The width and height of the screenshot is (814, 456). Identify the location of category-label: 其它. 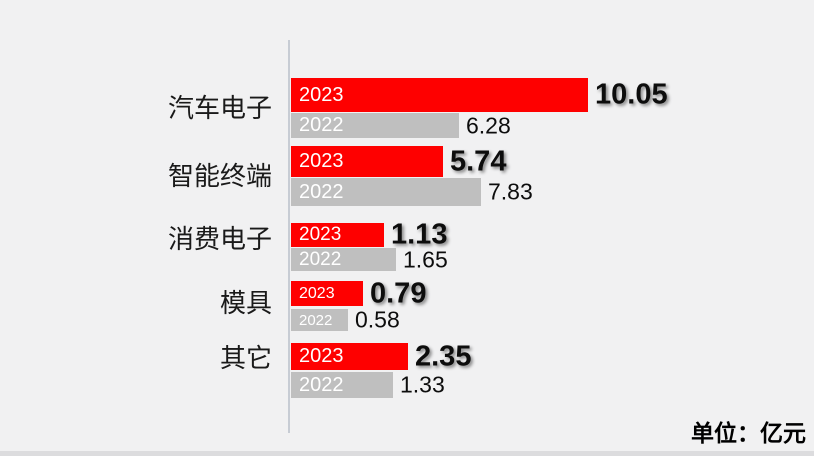
(245, 358).